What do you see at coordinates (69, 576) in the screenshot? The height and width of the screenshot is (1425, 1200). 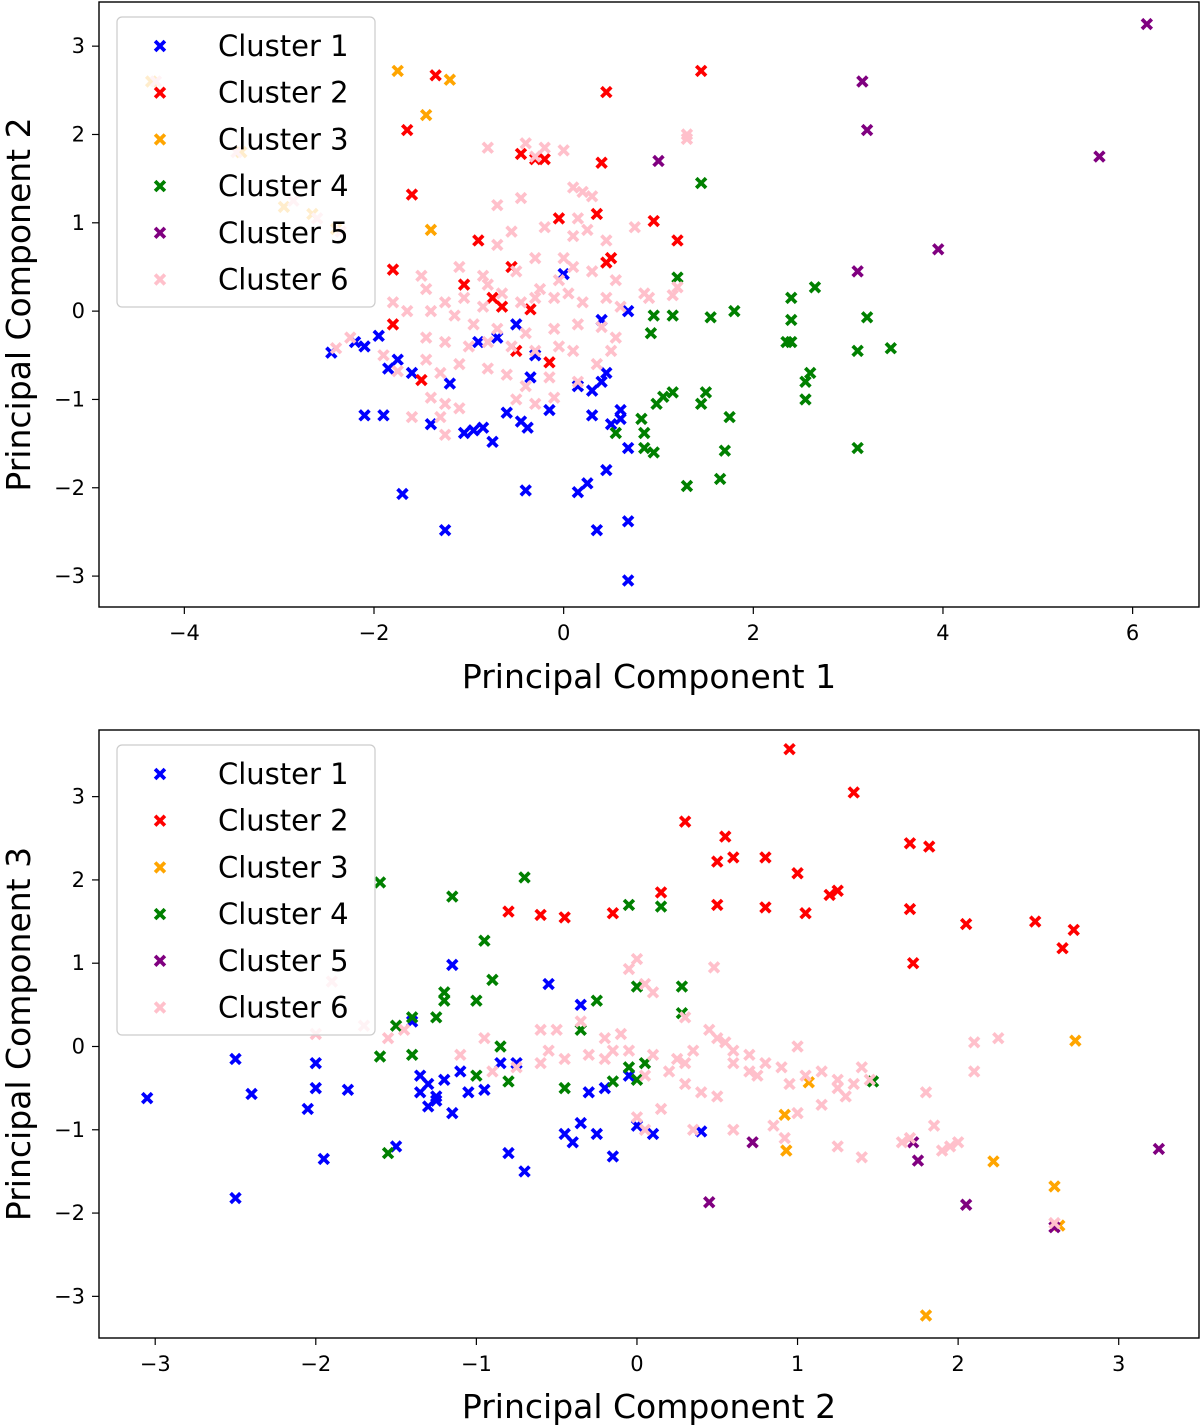 I see `y-tick-label: −3` at bounding box center [69, 576].